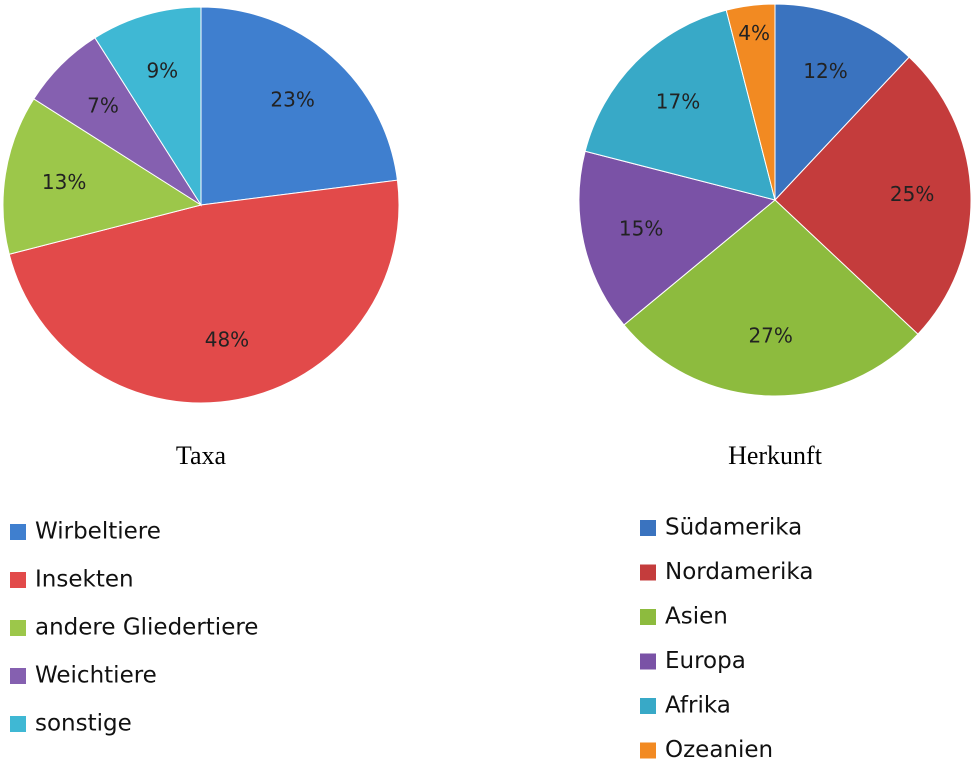 The height and width of the screenshot is (775, 976). What do you see at coordinates (98, 532) in the screenshot?
I see `legend-label: Wirbeltiere` at bounding box center [98, 532].